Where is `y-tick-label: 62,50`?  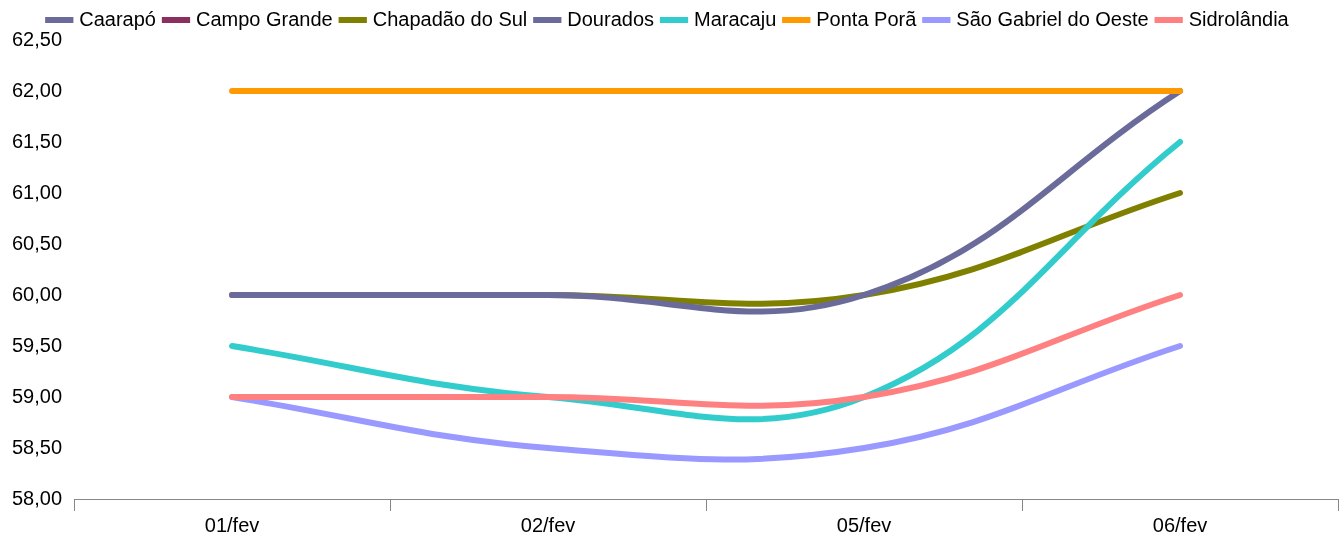 y-tick-label: 62,50 is located at coordinates (37, 38).